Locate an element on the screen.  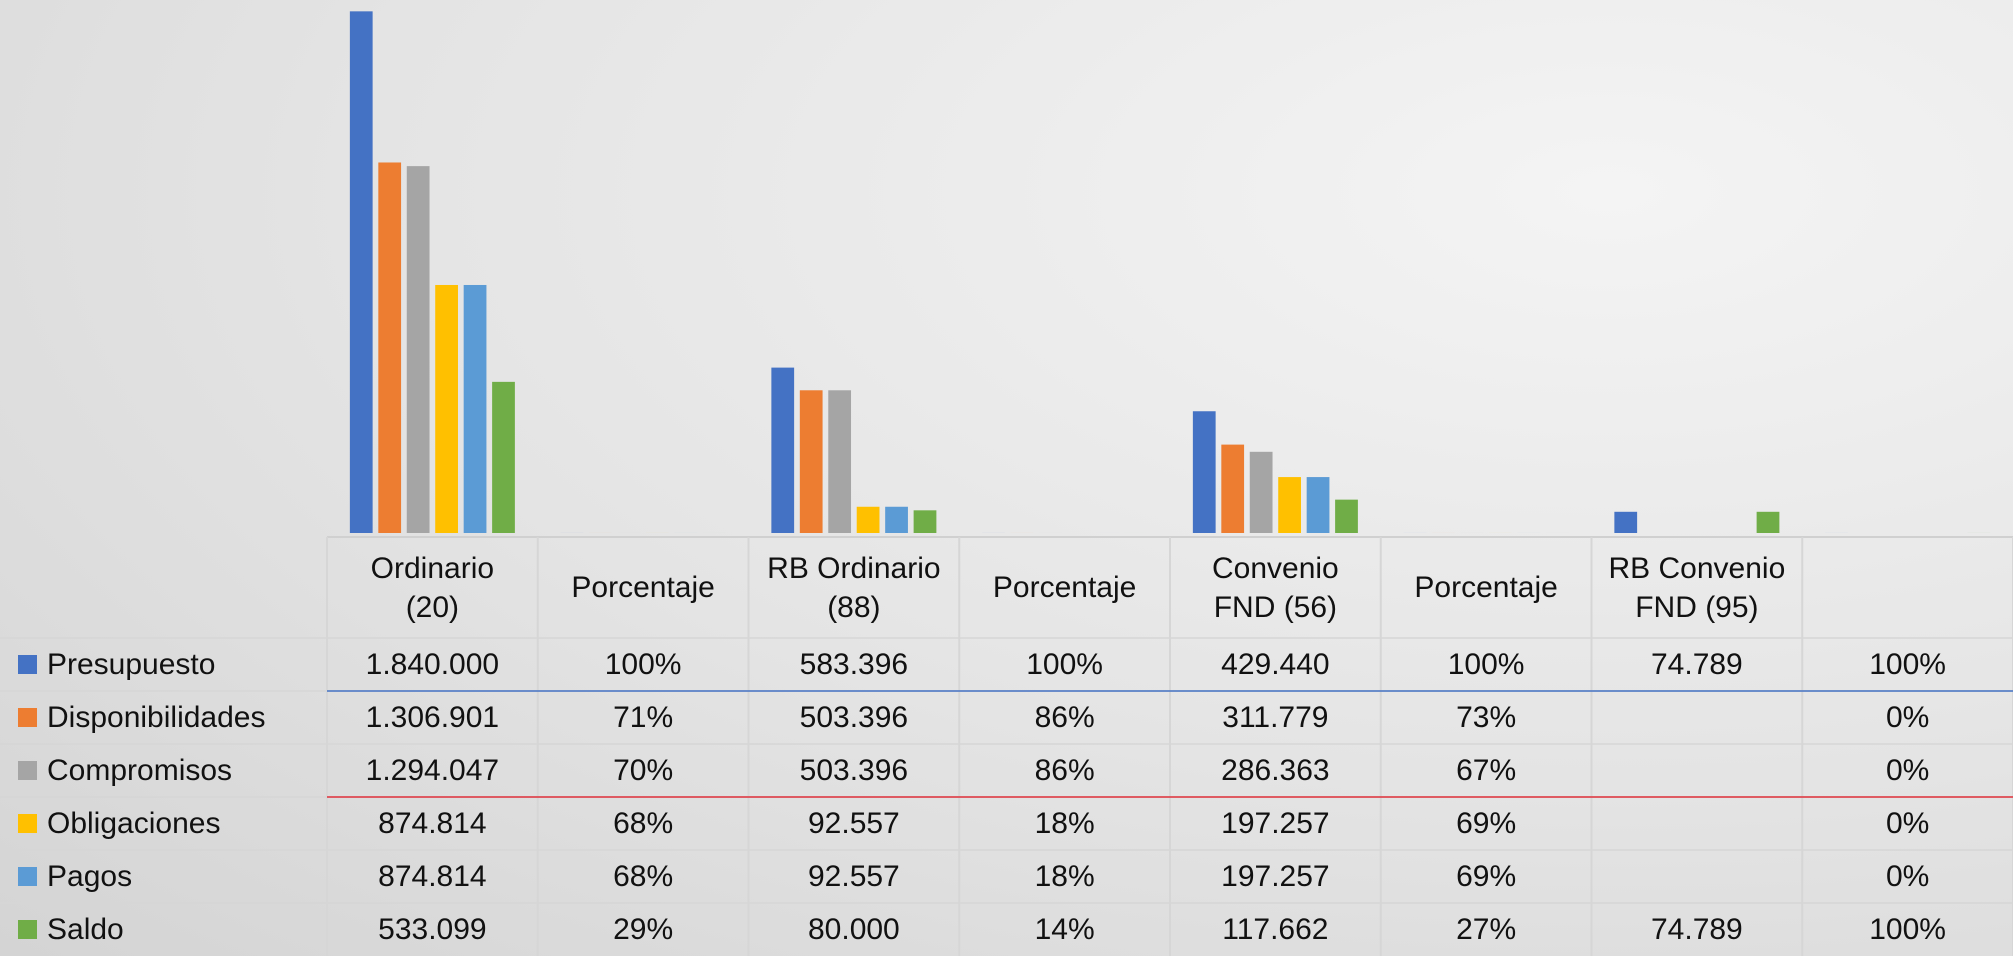
table-value: 14% is located at coordinates (1064, 929).